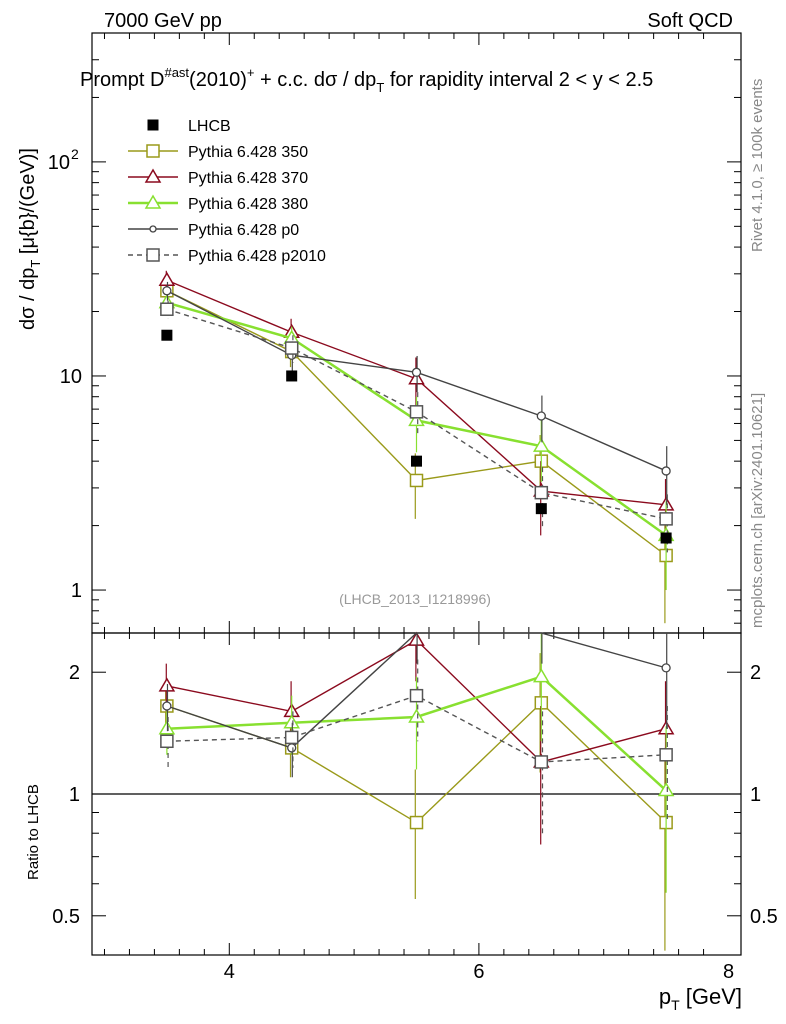 The height and width of the screenshot is (1024, 786). I want to click on rivet-label: Rivet 4.1.0, ≥ 100k events, so click(757, 165).